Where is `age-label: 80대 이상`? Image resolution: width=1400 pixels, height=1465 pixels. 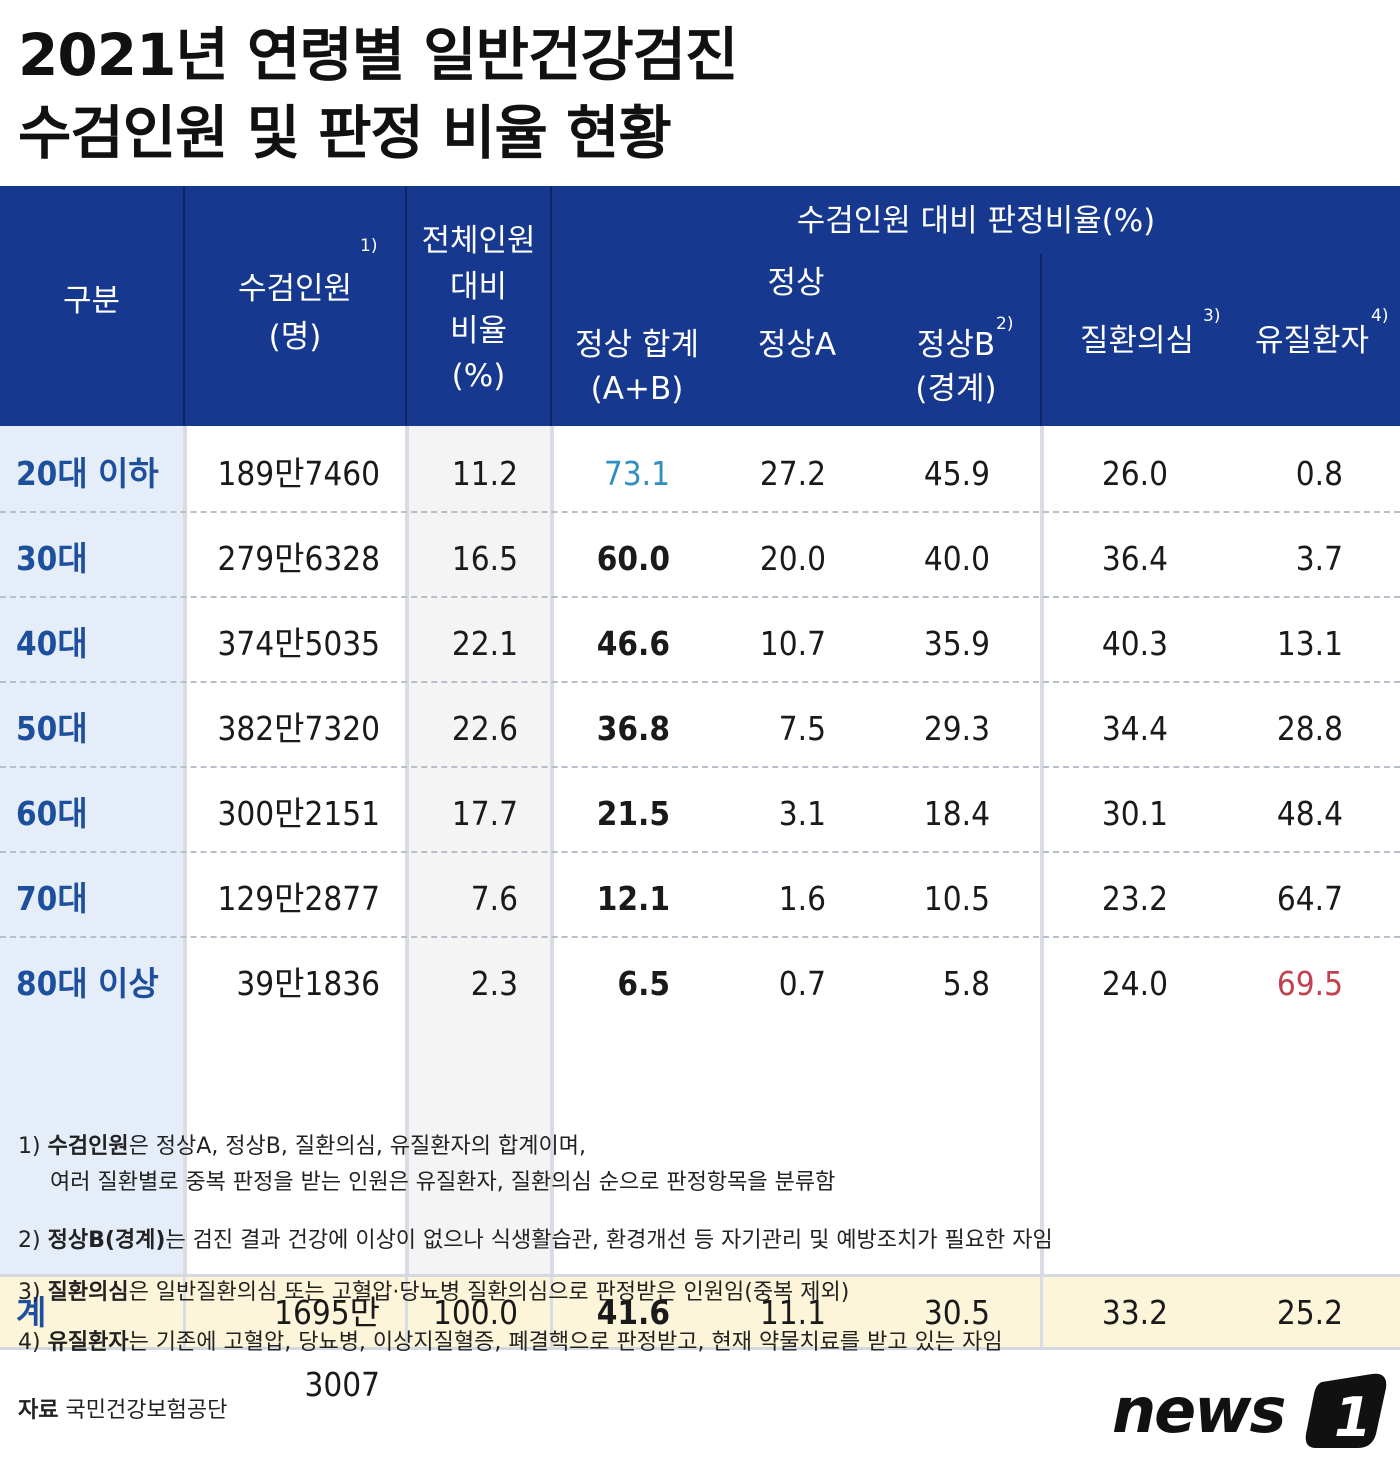 age-label: 80대 이상 is located at coordinates (87, 983).